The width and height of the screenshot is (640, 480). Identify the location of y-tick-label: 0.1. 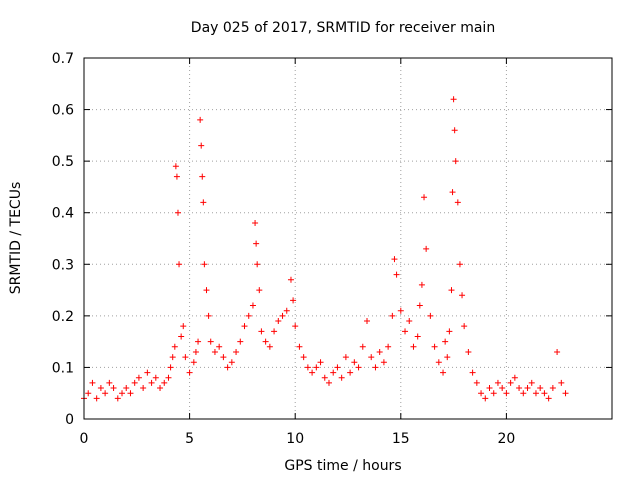
(63, 368).